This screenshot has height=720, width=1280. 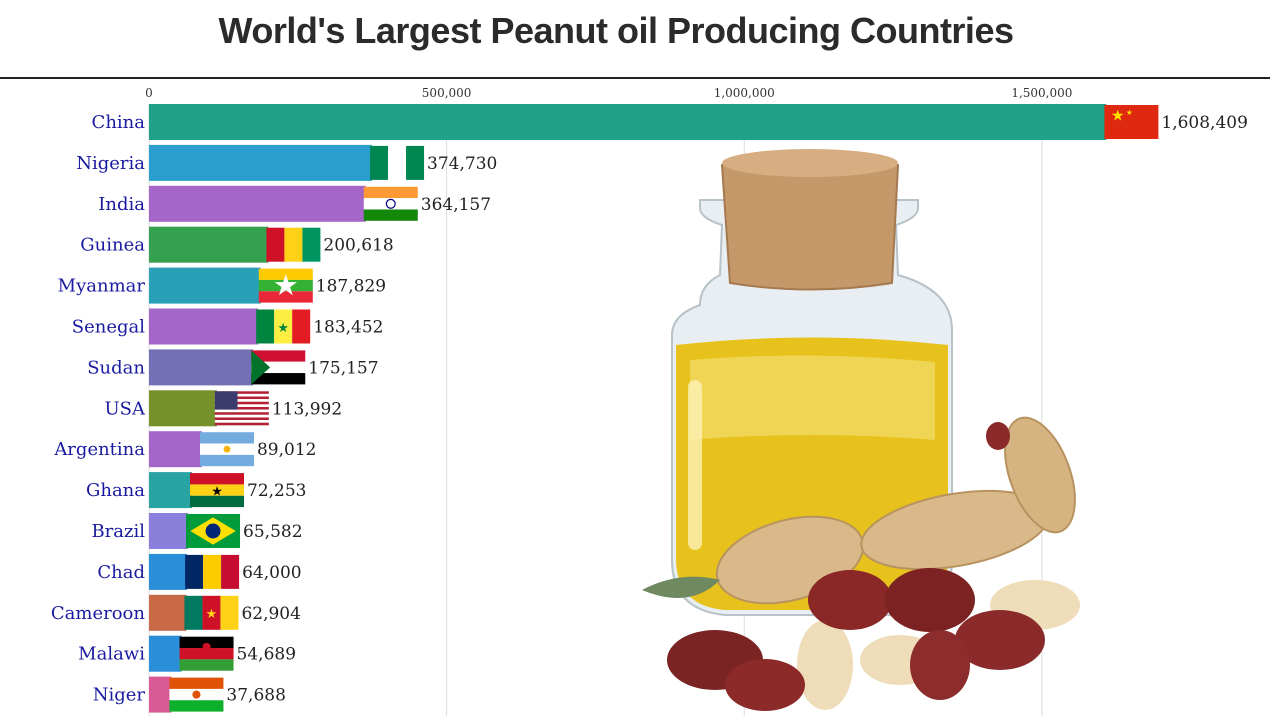 What do you see at coordinates (102, 286) in the screenshot?
I see `category-label: Myanmar` at bounding box center [102, 286].